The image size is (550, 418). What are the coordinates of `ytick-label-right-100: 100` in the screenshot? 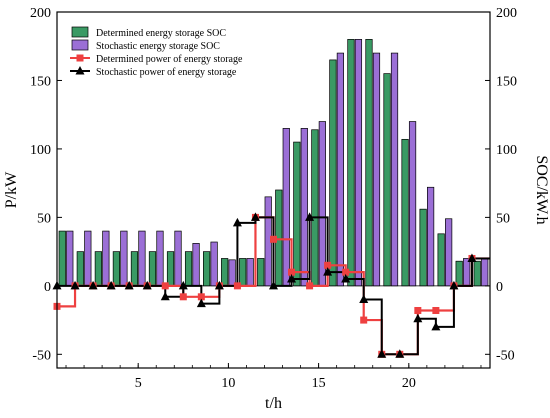 It's located at (506, 150).